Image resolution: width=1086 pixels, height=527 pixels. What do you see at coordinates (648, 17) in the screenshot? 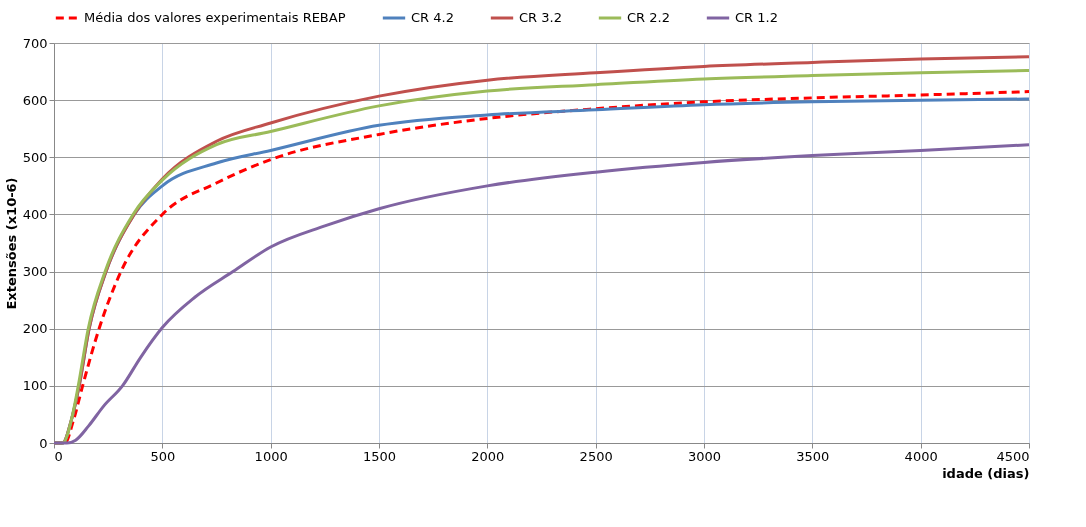
I see `legend-label: CR 2.2` at bounding box center [648, 17].